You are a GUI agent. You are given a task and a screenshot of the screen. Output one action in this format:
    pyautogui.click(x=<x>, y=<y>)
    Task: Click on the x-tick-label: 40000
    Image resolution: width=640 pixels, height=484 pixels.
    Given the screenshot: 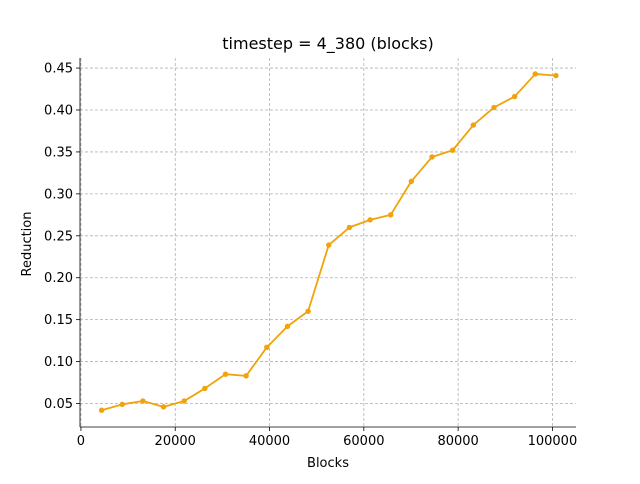 What is the action you would take?
    pyautogui.click(x=269, y=441)
    